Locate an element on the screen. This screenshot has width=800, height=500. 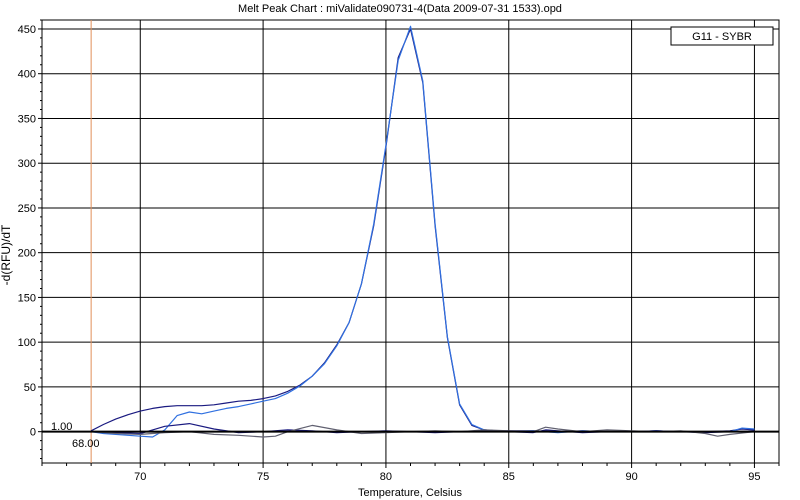
x-tick-label: 70 is located at coordinates (140, 477).